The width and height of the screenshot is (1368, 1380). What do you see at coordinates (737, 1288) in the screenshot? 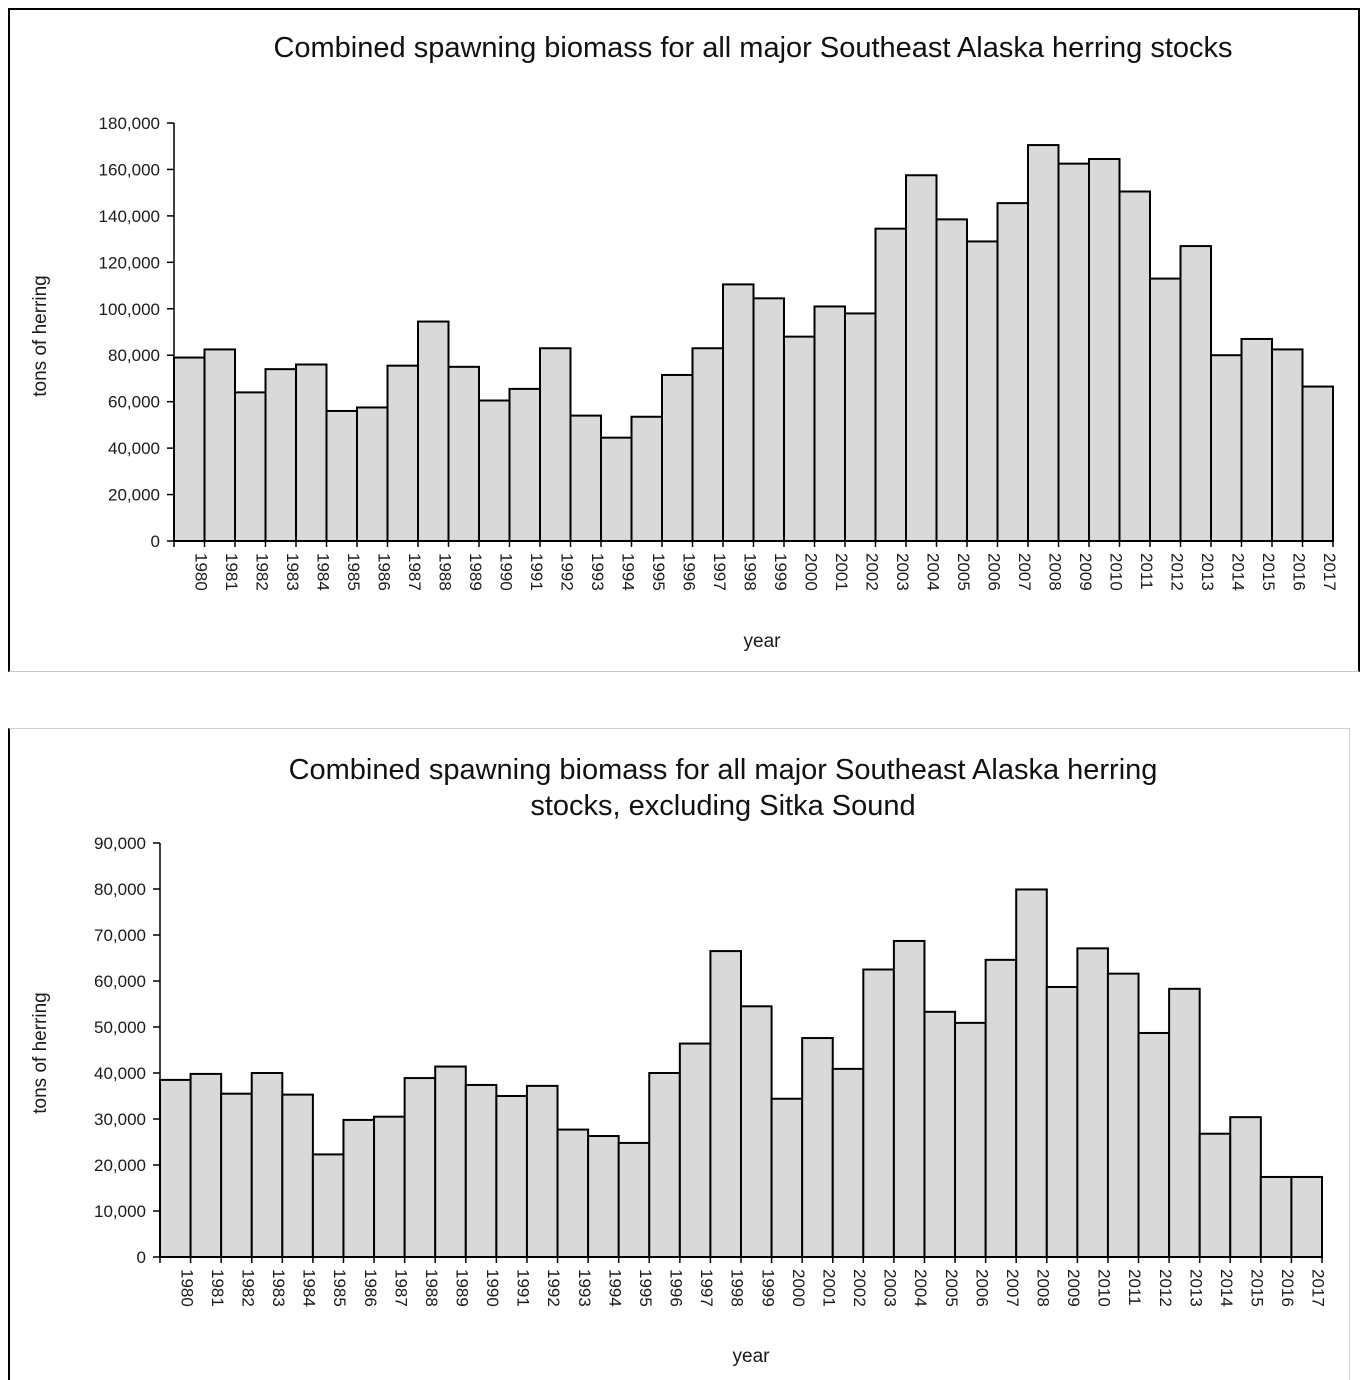
I see `x-tick-label: 1998` at bounding box center [737, 1288].